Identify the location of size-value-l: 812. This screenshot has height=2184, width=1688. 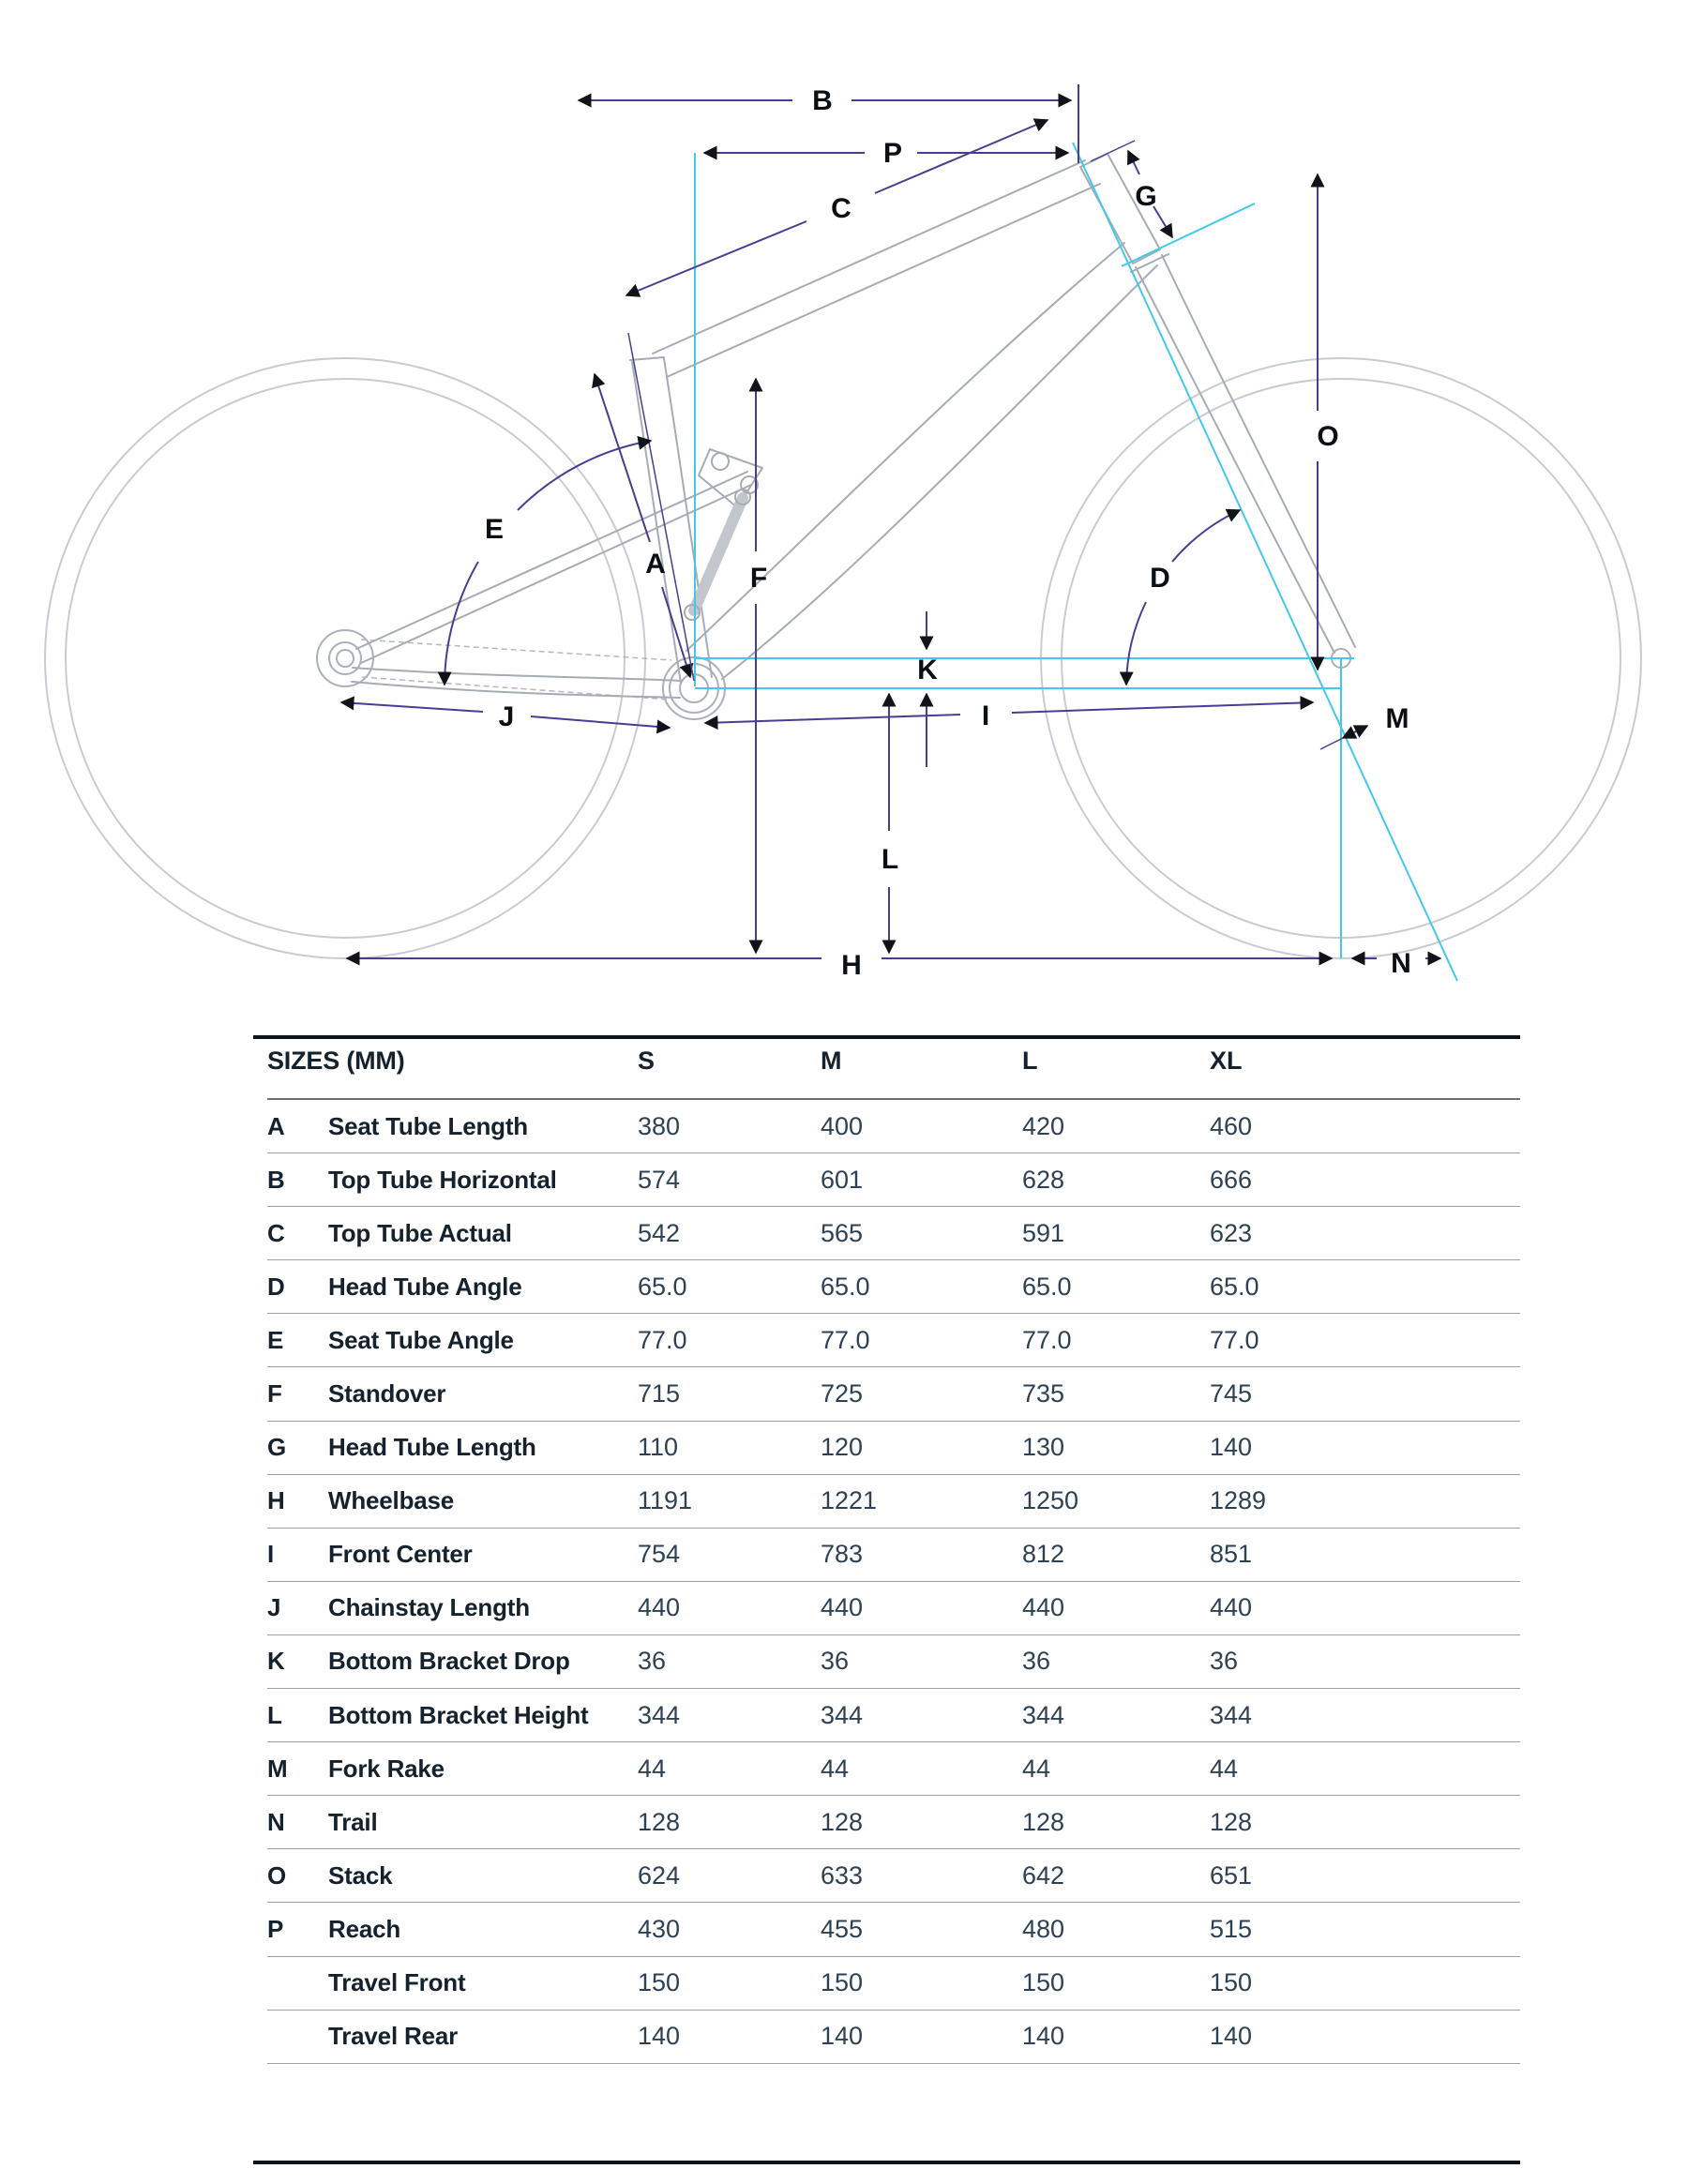
(1043, 1554).